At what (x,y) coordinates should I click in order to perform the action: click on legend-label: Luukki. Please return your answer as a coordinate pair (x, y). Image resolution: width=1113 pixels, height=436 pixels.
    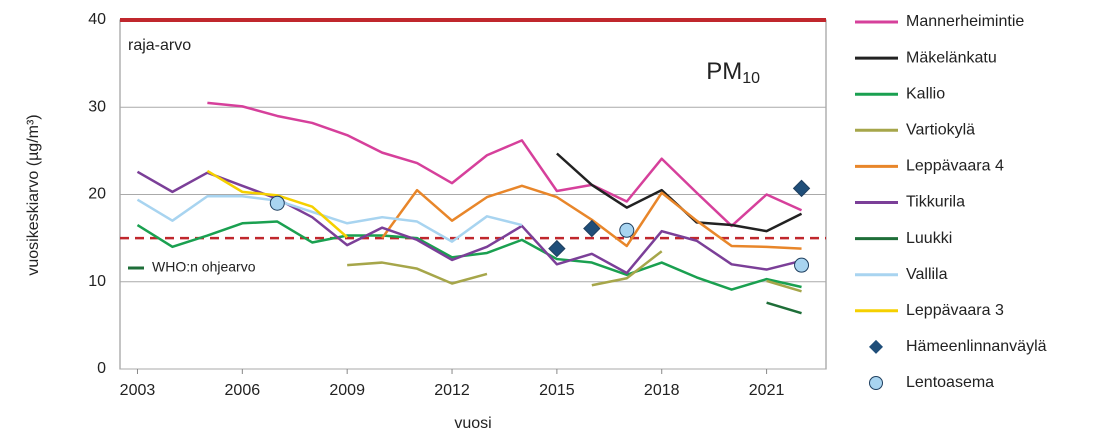
    Looking at the image, I should click on (929, 238).